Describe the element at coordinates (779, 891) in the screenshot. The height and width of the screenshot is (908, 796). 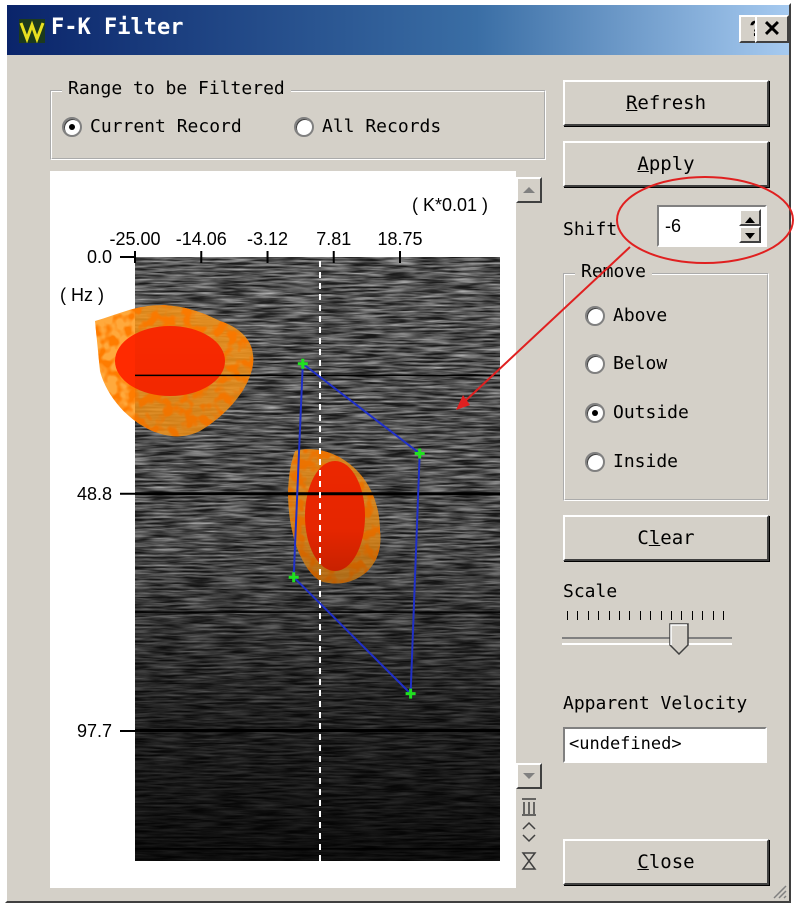
I see `resize-grip-icon` at that location.